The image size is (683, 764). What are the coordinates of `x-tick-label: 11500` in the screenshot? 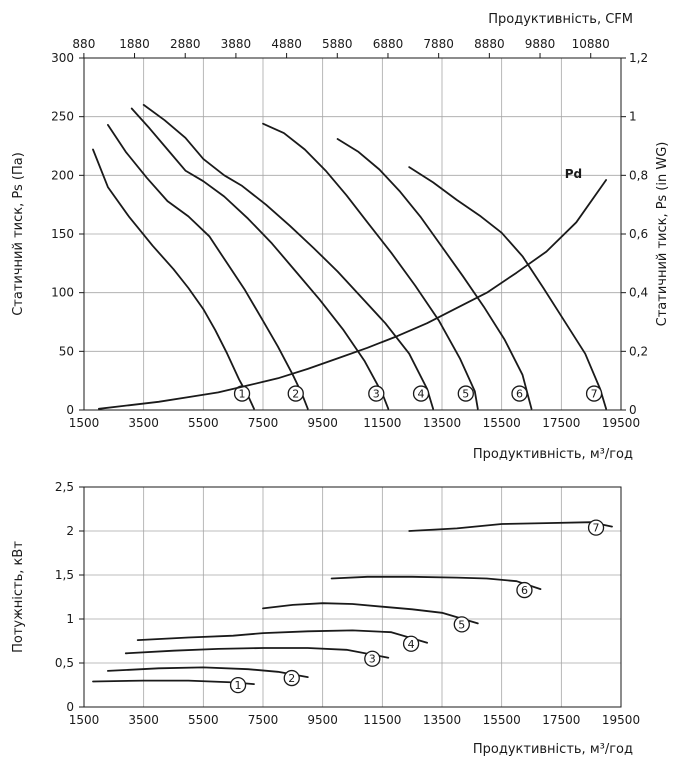 It's located at (382, 720).